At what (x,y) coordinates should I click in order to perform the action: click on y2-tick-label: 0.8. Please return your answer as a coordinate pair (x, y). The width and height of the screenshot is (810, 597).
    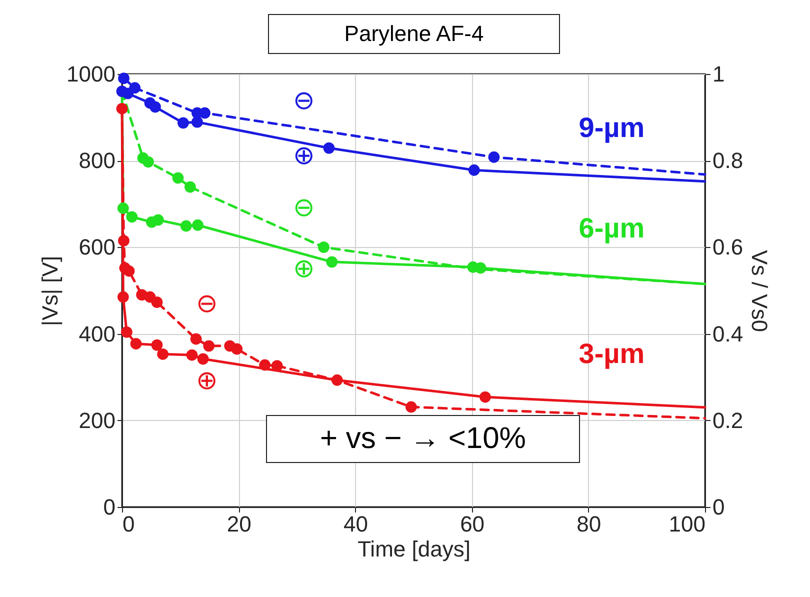
    Looking at the image, I should click on (728, 161).